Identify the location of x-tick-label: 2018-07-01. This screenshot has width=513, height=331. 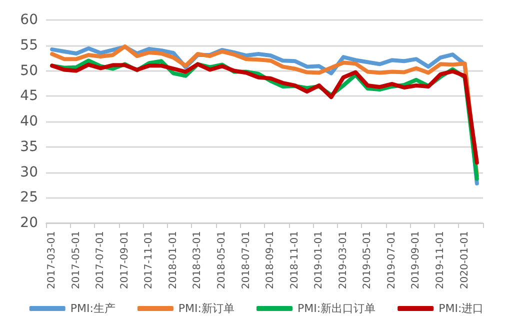
(246, 260).